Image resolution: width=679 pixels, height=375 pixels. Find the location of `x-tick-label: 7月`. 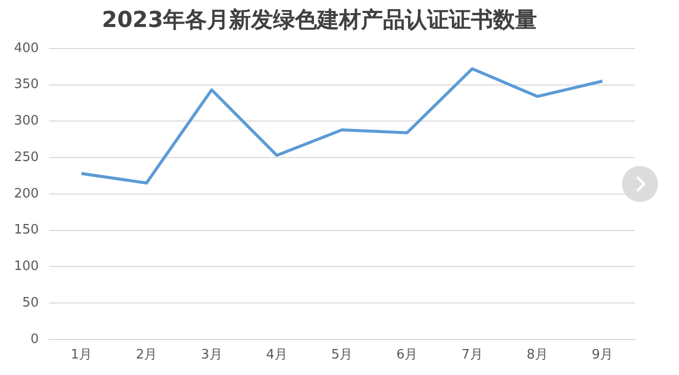

x-tick-label: 7月 is located at coordinates (472, 355).